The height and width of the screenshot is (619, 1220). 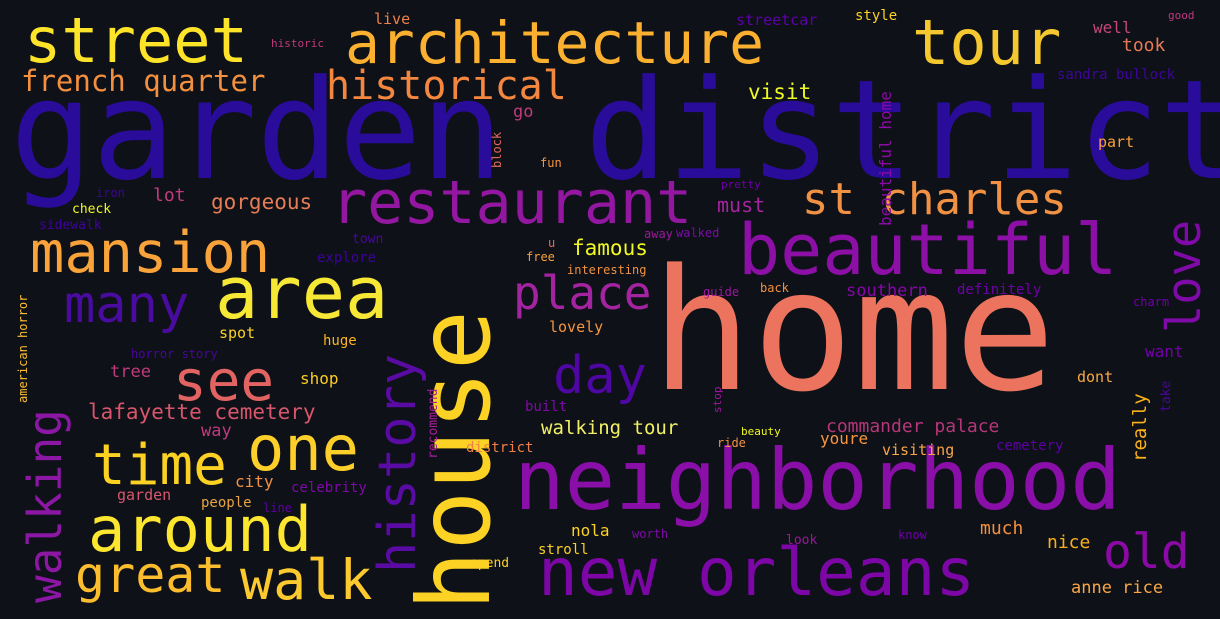 What do you see at coordinates (523, 112) in the screenshot?
I see `word-go: go` at bounding box center [523, 112].